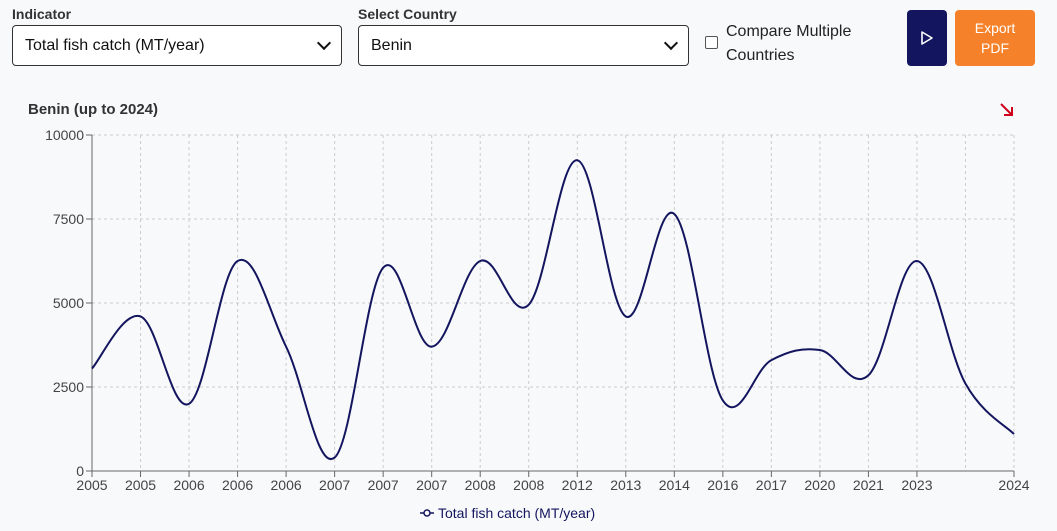  What do you see at coordinates (1013, 485) in the screenshot?
I see `x-tick-label: 2024` at bounding box center [1013, 485].